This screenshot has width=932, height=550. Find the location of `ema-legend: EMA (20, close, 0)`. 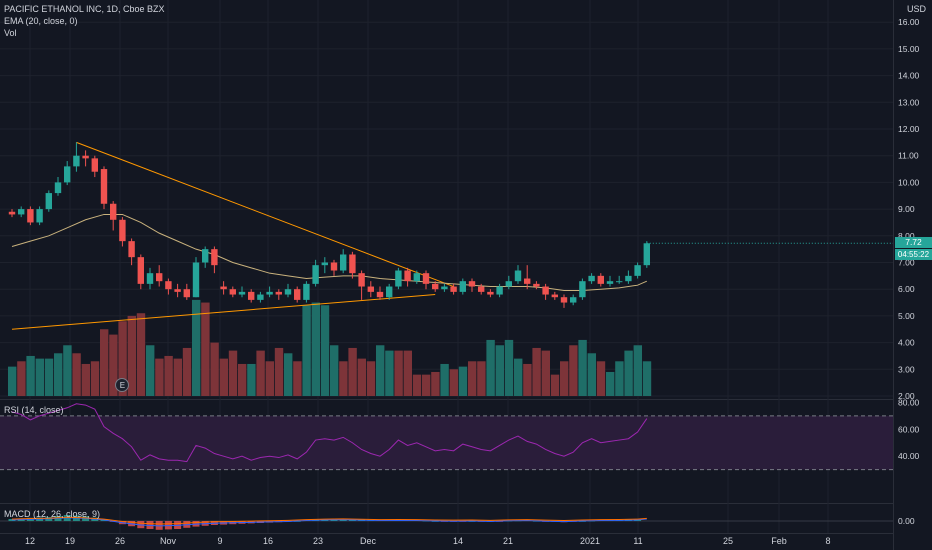

ema-legend: EMA (20, close, 0) is located at coordinates (41, 21).